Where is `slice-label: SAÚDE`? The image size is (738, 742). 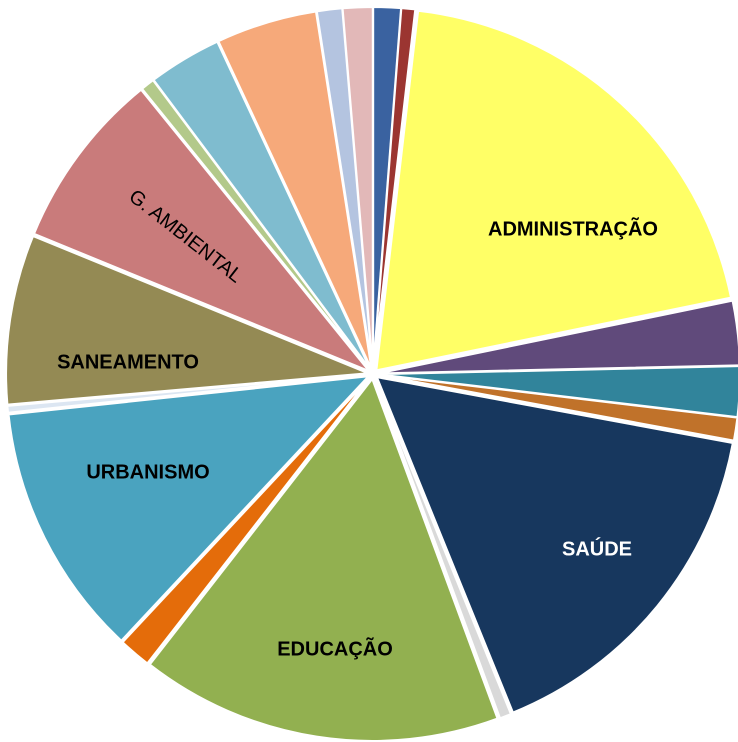 slice-label: SAÚDE is located at coordinates (597, 548).